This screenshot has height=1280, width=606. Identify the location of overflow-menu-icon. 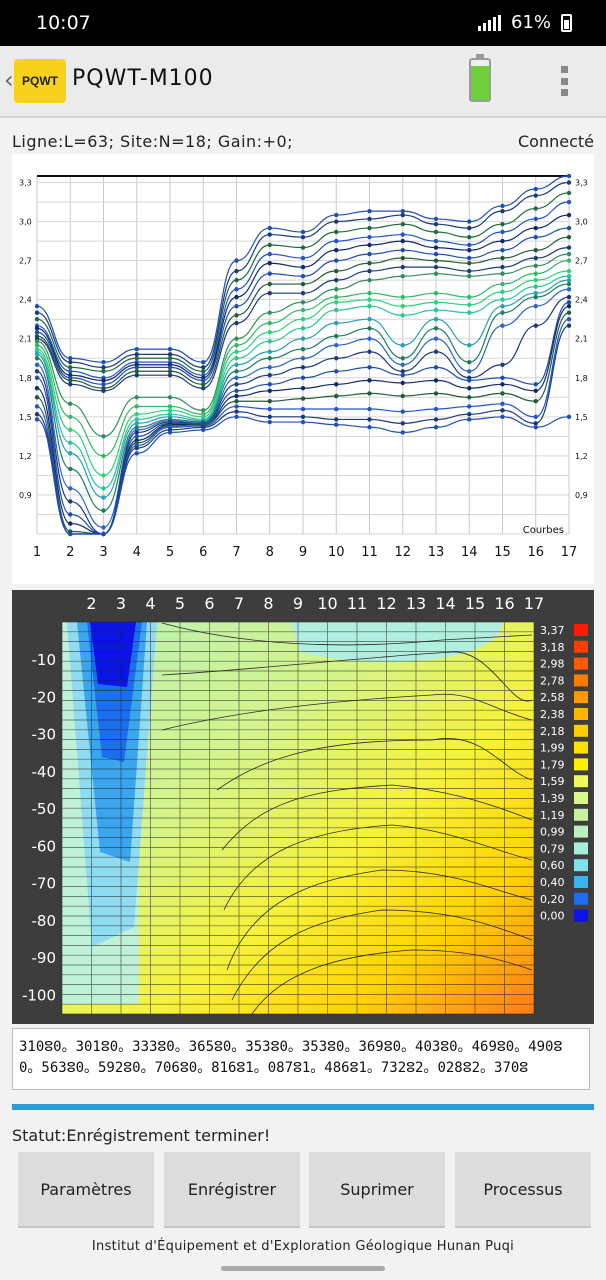
(564, 81).